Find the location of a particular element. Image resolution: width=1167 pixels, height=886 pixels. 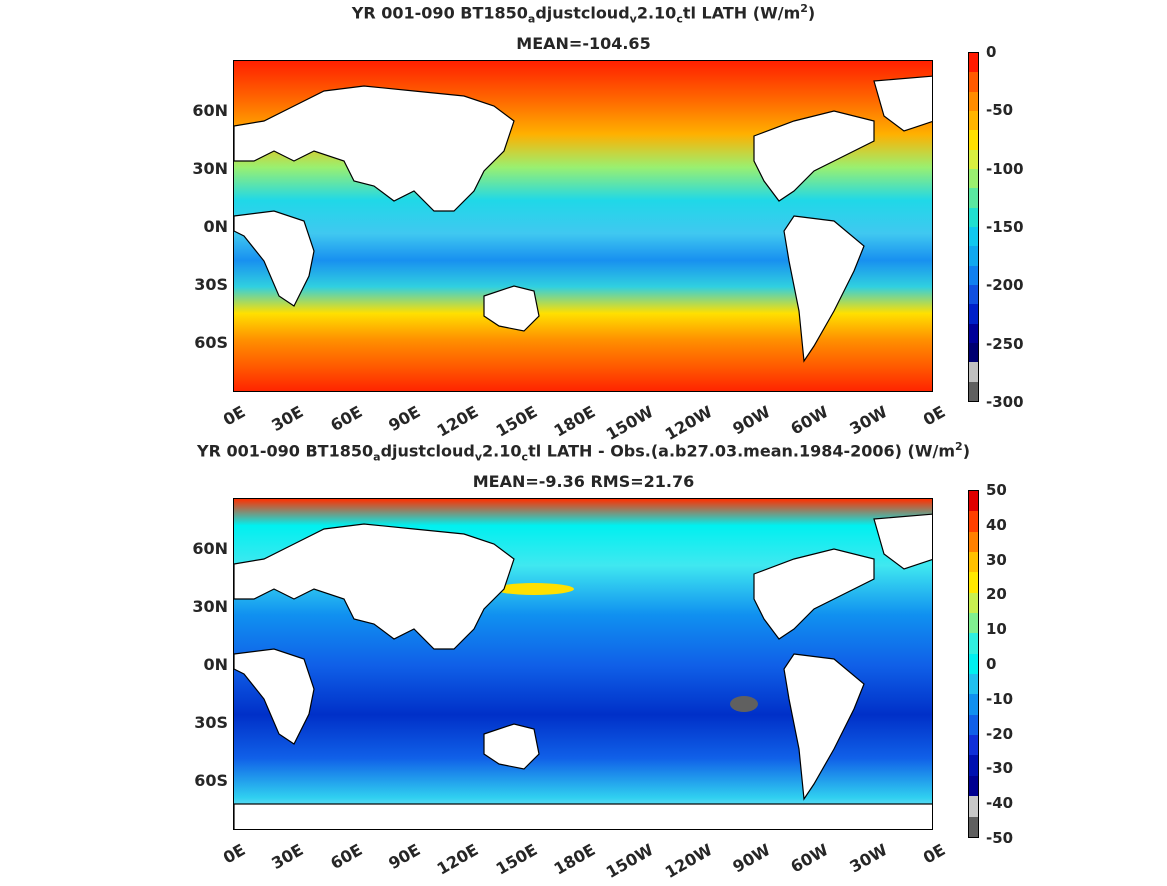

panel1-ytick-30N: 30N is located at coordinates (210, 168).